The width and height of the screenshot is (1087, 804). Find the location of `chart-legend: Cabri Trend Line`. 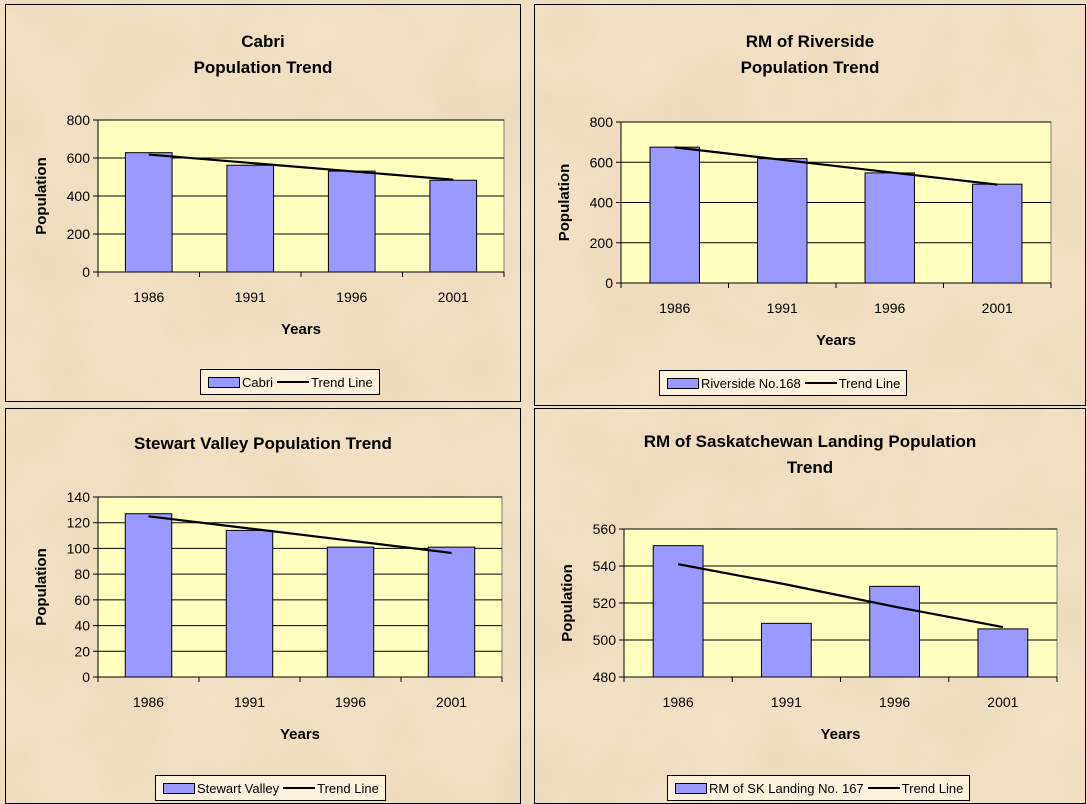

chart-legend: Cabri Trend Line is located at coordinates (290, 382).